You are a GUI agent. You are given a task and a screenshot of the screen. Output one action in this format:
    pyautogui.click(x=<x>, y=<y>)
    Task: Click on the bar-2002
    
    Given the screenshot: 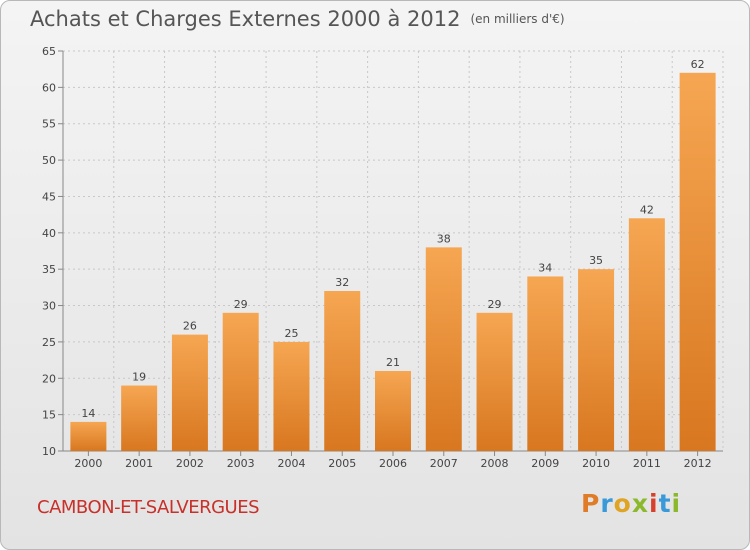 What is the action you would take?
    pyautogui.click(x=189, y=392)
    